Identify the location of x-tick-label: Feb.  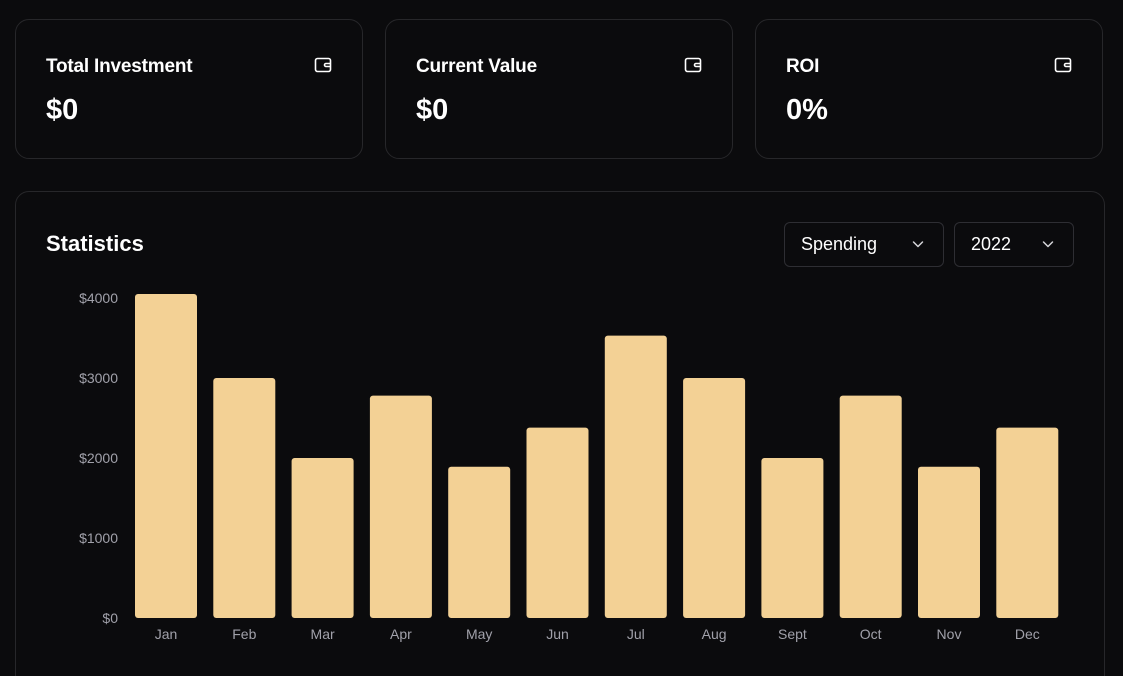
(244, 634).